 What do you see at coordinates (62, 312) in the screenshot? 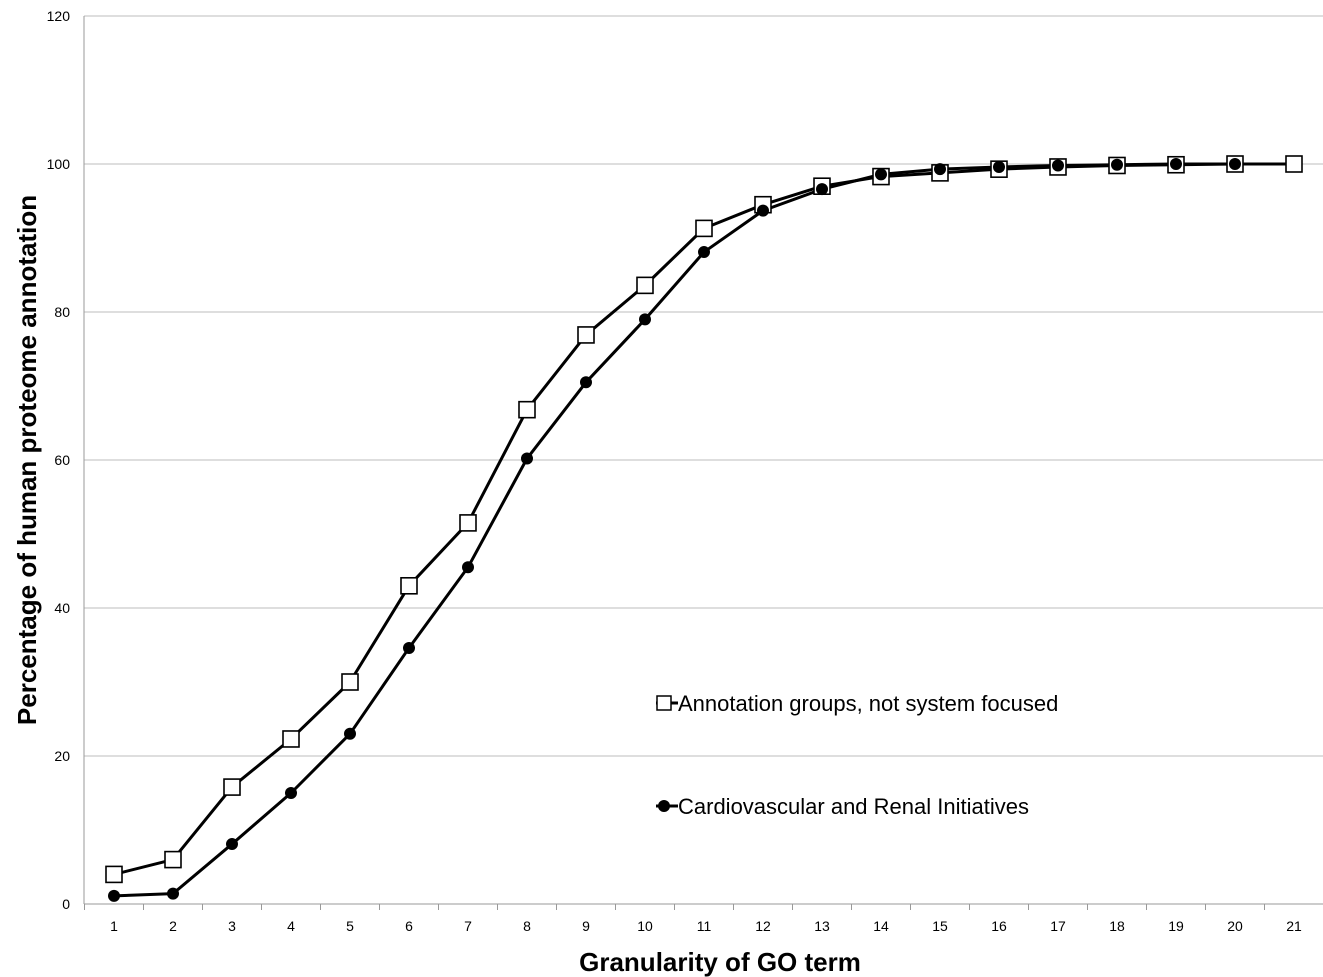
I see `y-tick-label: 80` at bounding box center [62, 312].